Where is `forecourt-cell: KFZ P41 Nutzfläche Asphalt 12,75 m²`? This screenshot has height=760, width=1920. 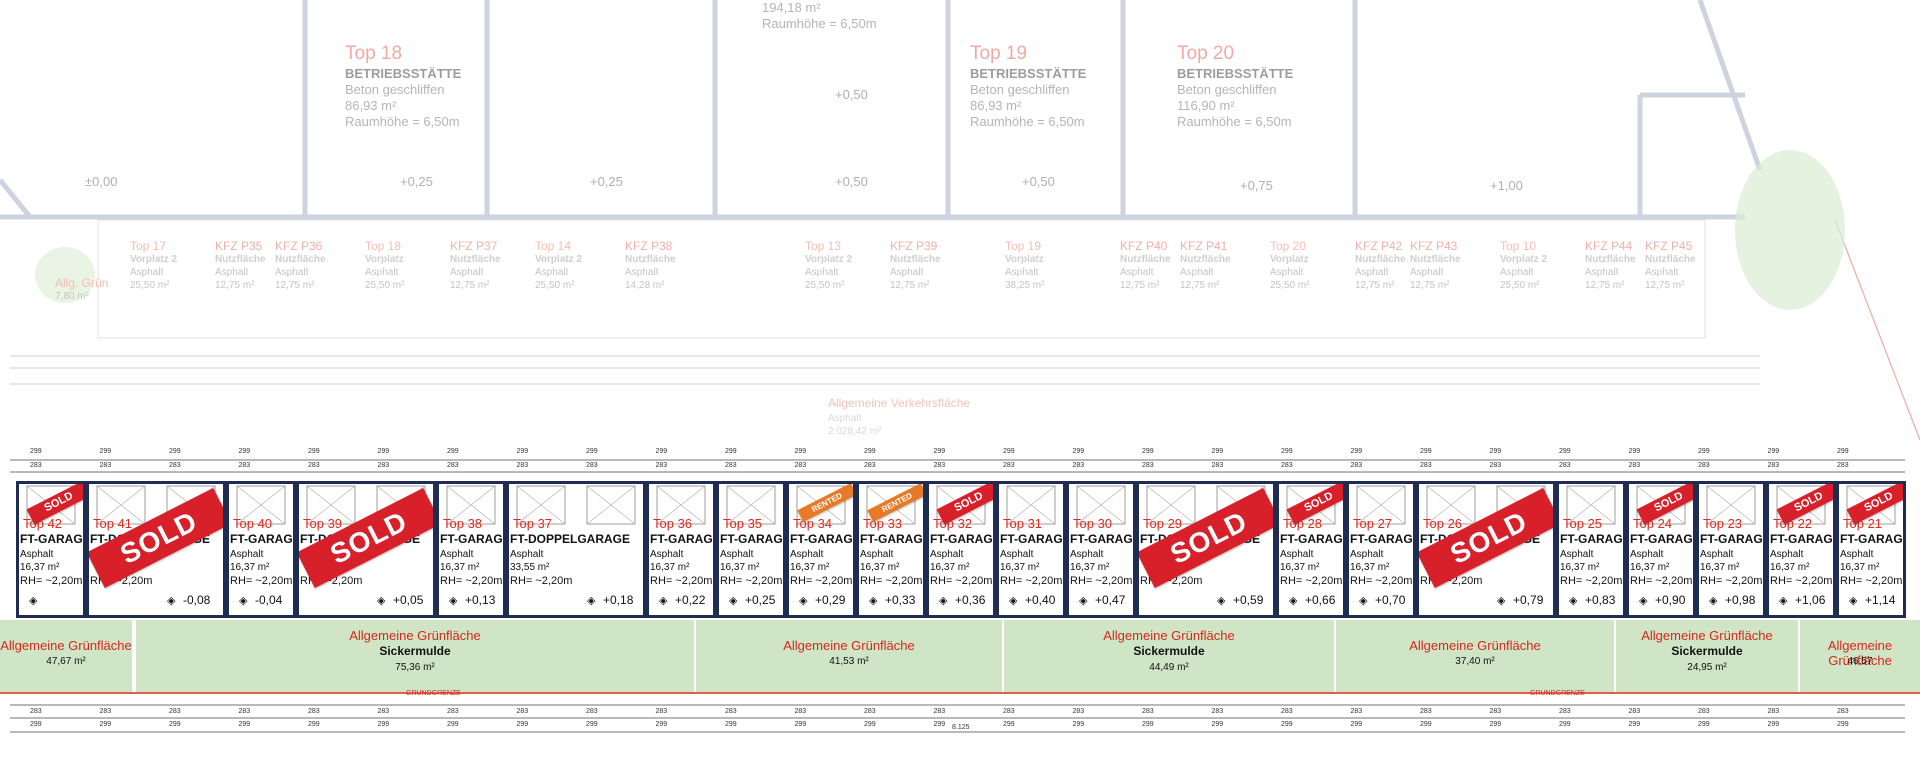
forecourt-cell: KFZ P41 Nutzfläche Asphalt 12,75 m² is located at coordinates (1205, 298).